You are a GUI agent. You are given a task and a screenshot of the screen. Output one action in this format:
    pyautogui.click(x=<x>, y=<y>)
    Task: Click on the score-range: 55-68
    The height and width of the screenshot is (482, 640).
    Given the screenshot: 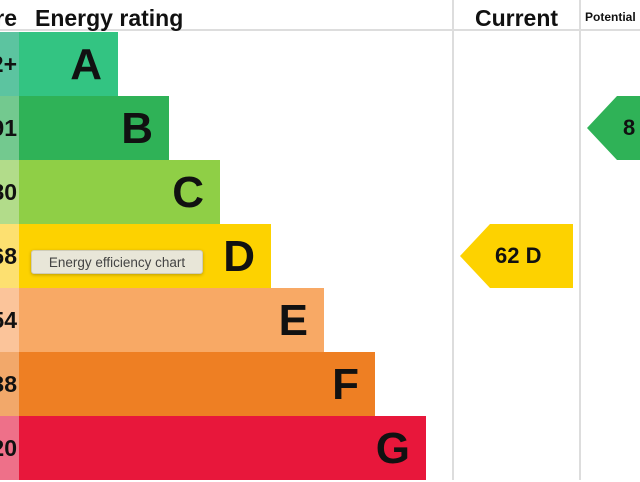 What is the action you would take?
    pyautogui.click(x=8, y=256)
    